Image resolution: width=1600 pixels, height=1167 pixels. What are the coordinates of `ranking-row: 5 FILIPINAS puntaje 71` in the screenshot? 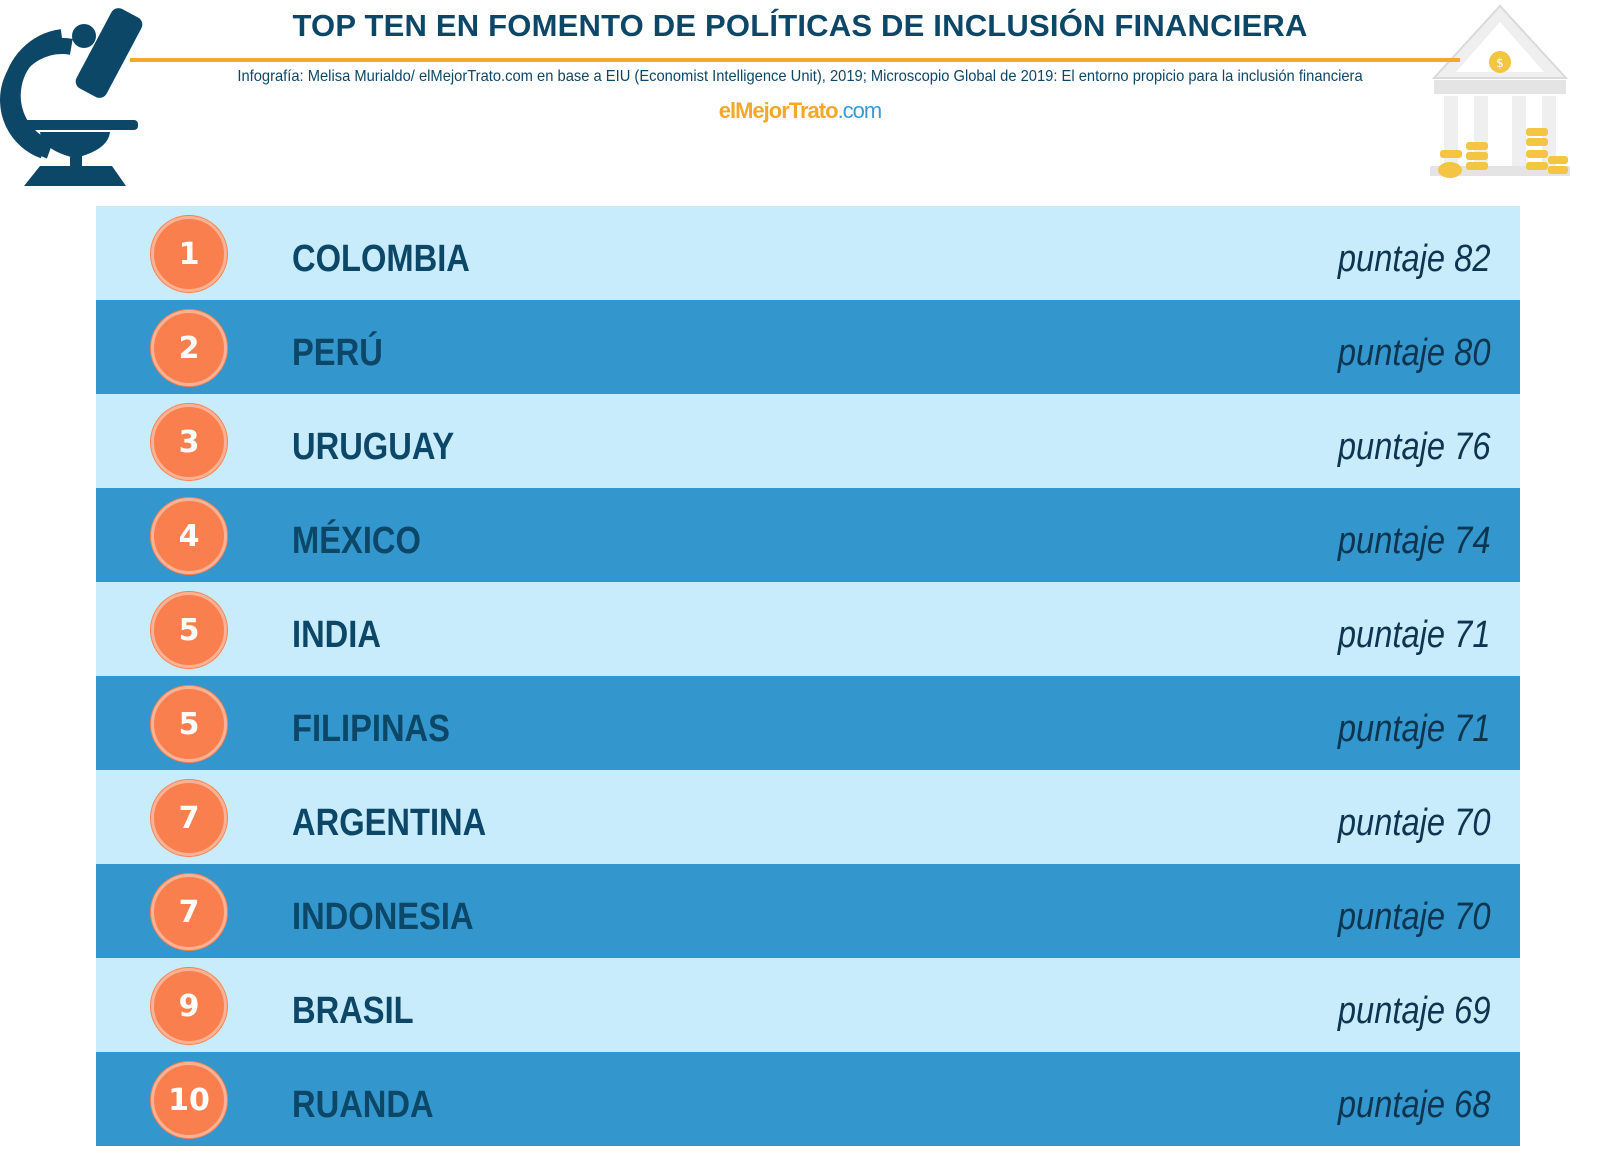 It's located at (808, 723).